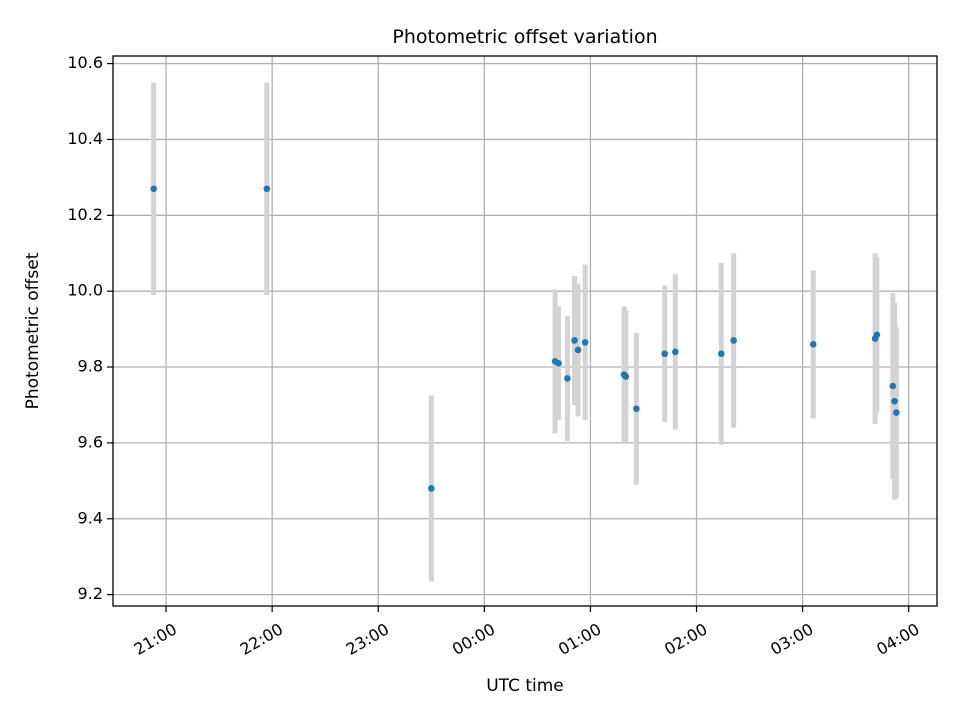 This screenshot has height=720, width=960. I want to click on chart-title: Photometric offset variation, so click(524, 37).